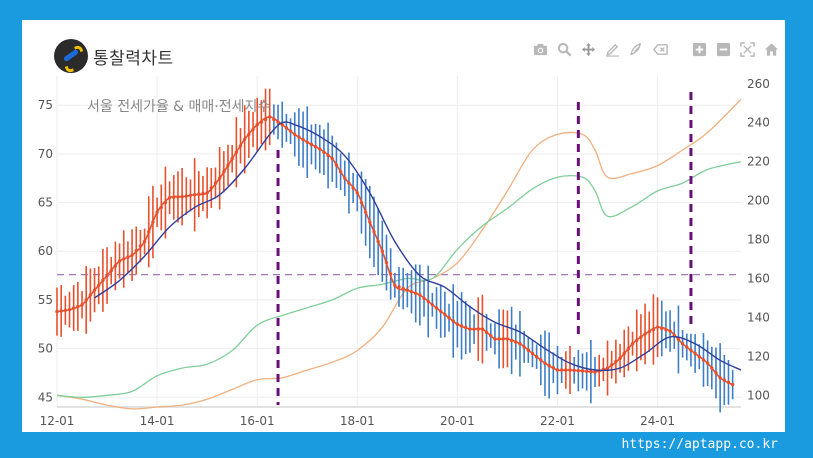 Image resolution: width=813 pixels, height=458 pixels. I want to click on y-right-tick-label: 200, so click(758, 201).